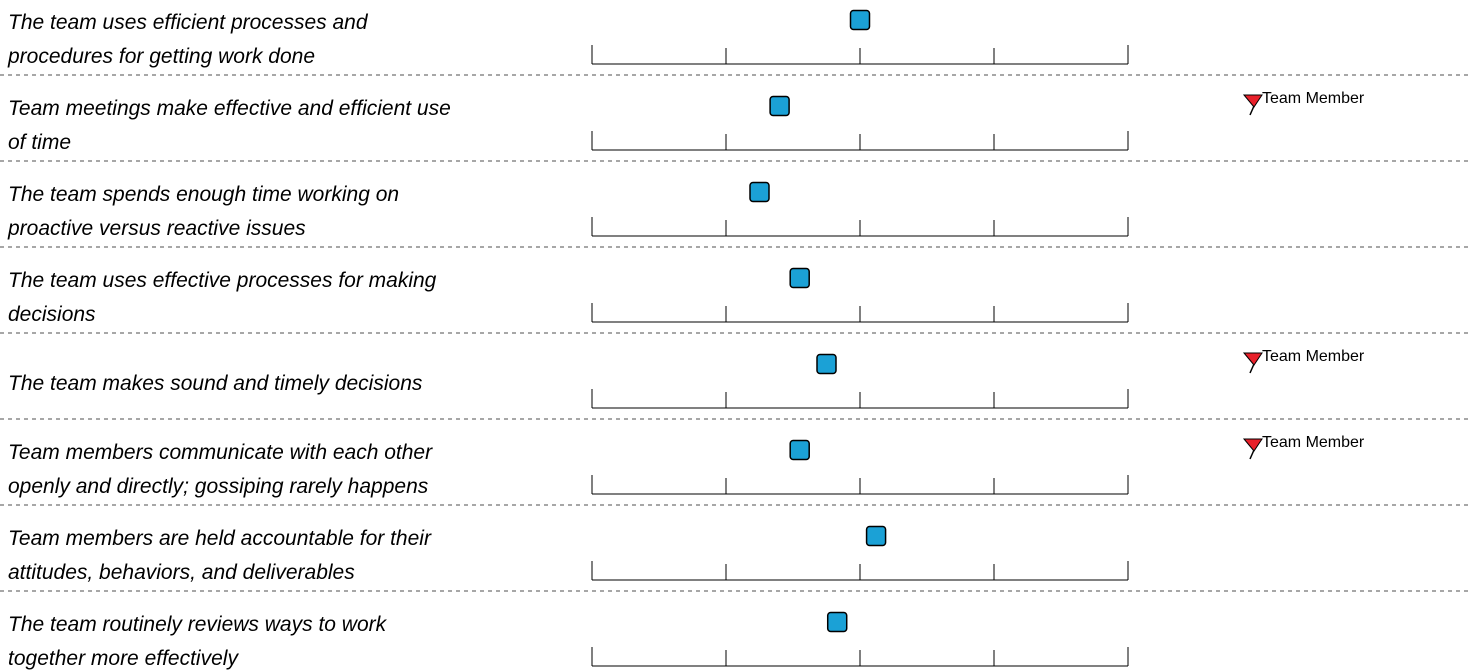  Describe the element at coordinates (188, 22) in the screenshot. I see `statement-text: The team uses efficient processes and` at that location.